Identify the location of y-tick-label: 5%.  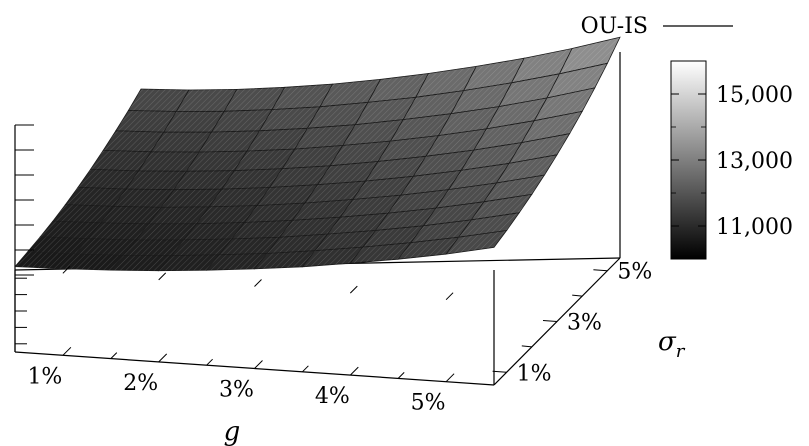
(634, 272).